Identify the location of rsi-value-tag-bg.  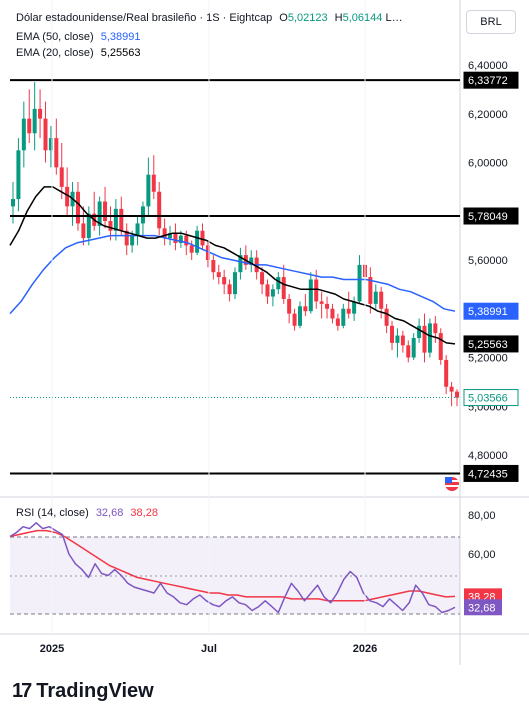
(483, 607).